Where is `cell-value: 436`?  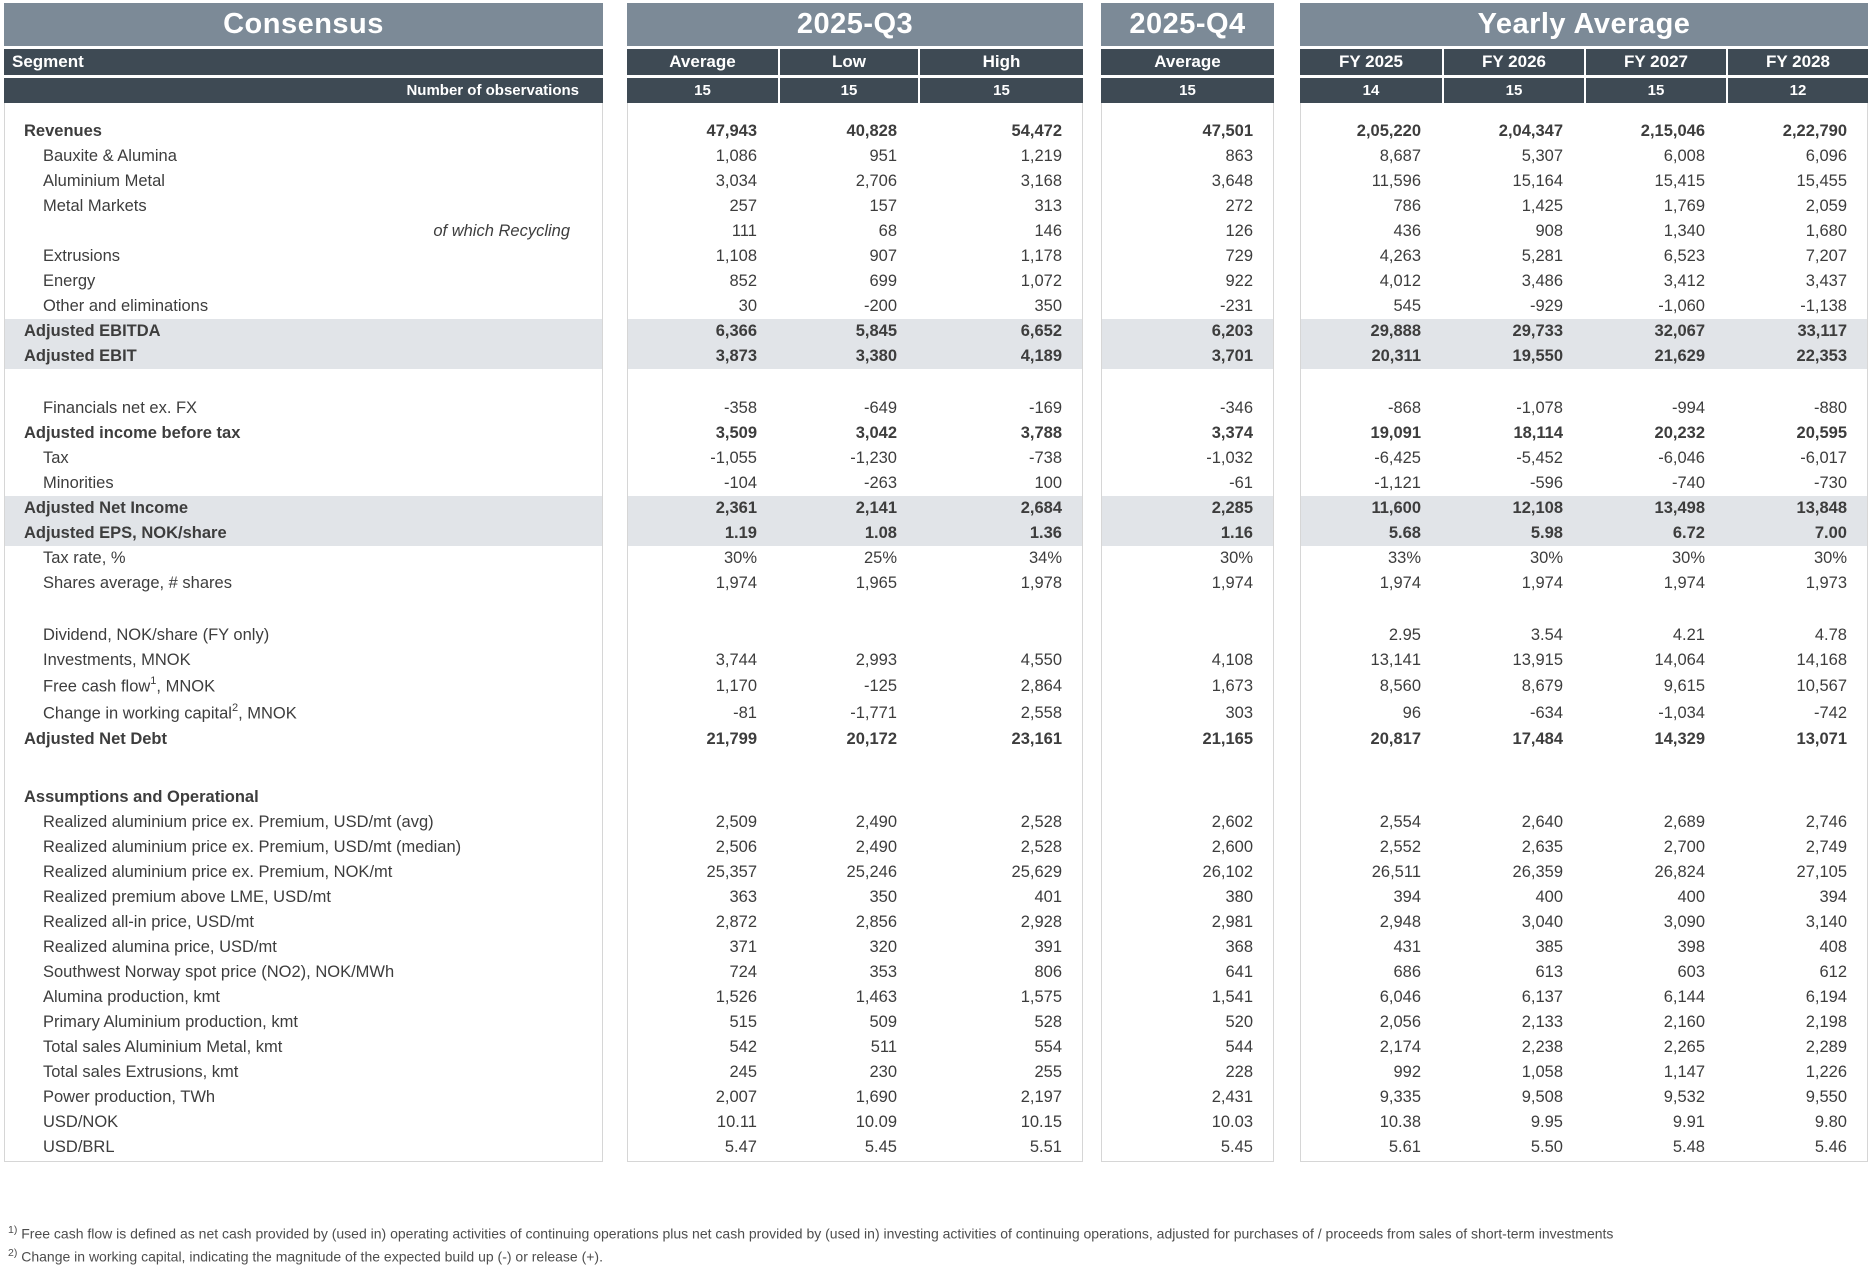
cell-value: 436 is located at coordinates (1407, 231).